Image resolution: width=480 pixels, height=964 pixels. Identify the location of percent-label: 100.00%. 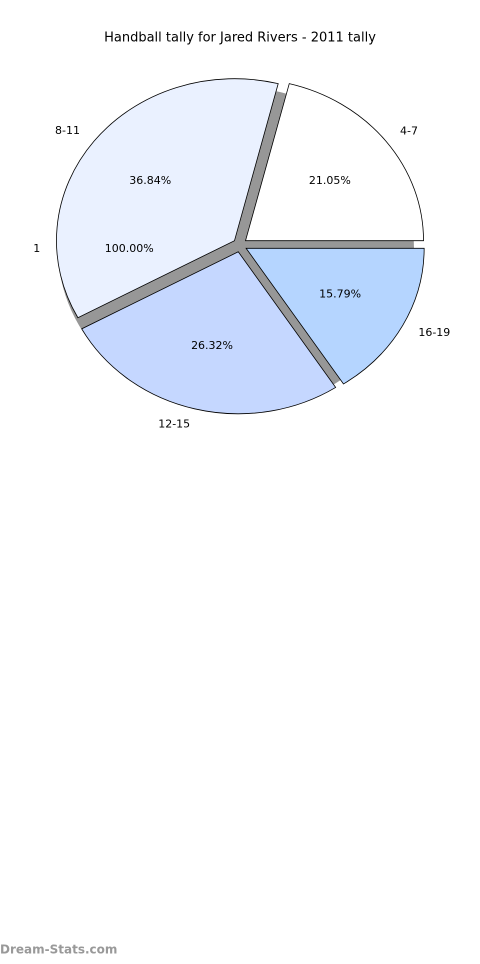
(129, 248).